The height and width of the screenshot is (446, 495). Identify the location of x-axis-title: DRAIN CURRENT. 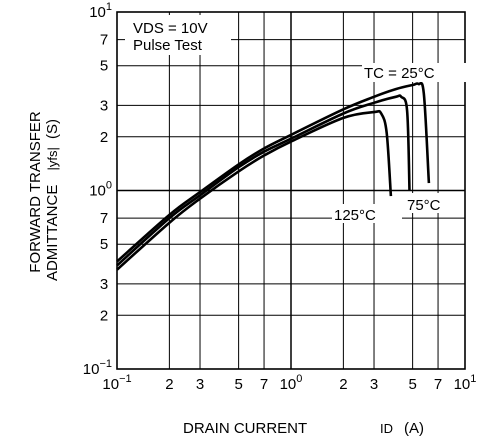
(245, 428).